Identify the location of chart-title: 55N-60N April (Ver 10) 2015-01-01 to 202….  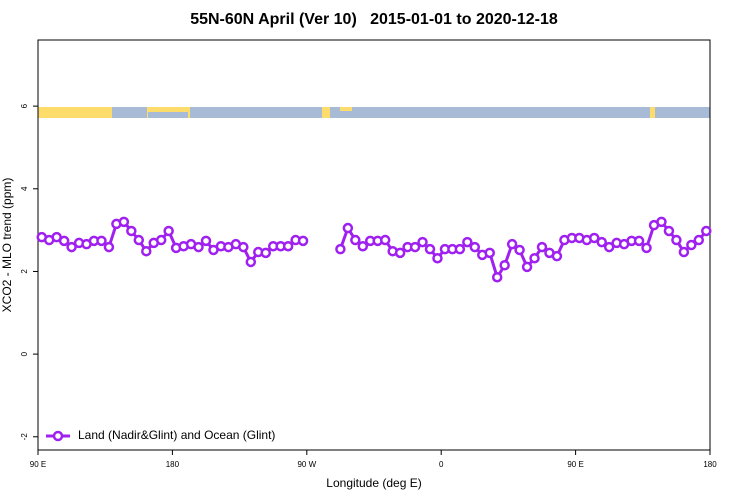
(374, 19).